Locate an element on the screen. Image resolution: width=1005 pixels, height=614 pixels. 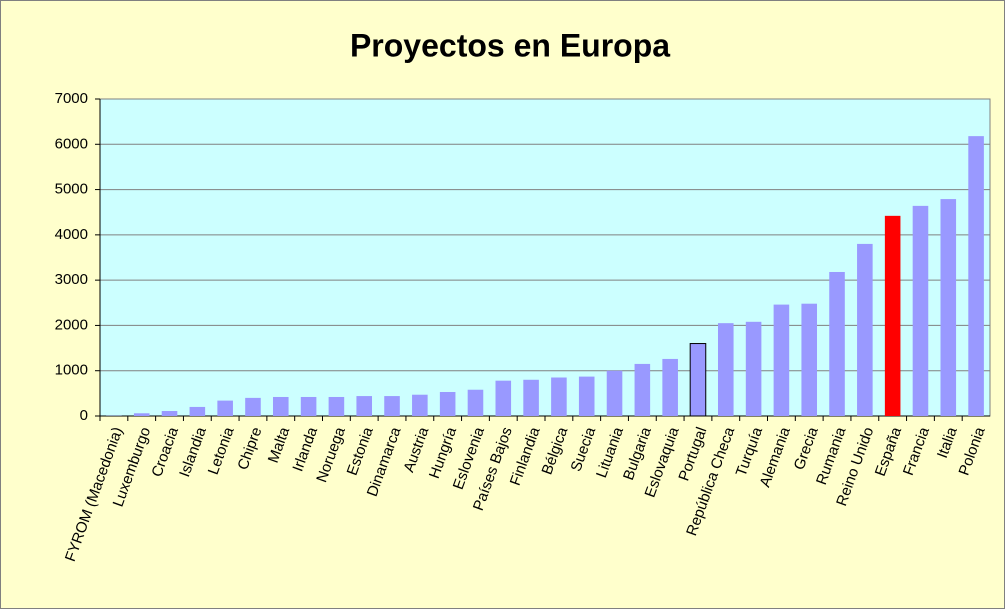
y-tick-label: 0 is located at coordinates (84, 415).